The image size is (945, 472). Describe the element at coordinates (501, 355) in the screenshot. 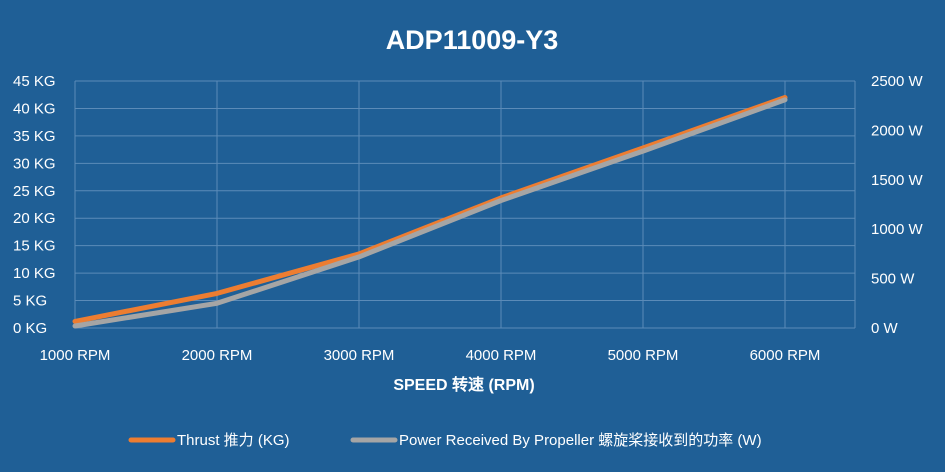

I see `x-tick-label: 4000 RPM` at that location.